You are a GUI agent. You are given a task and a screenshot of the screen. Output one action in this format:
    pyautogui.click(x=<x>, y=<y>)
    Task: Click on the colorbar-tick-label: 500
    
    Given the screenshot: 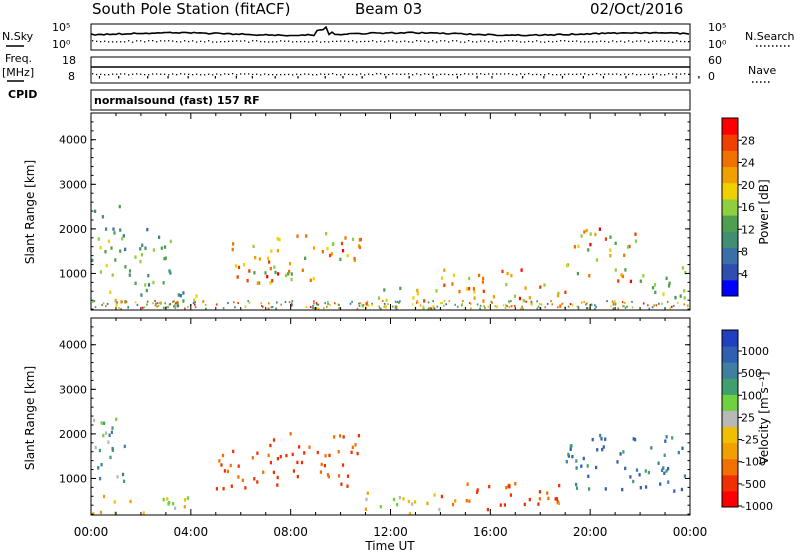 What is the action you would take?
    pyautogui.click(x=751, y=373)
    